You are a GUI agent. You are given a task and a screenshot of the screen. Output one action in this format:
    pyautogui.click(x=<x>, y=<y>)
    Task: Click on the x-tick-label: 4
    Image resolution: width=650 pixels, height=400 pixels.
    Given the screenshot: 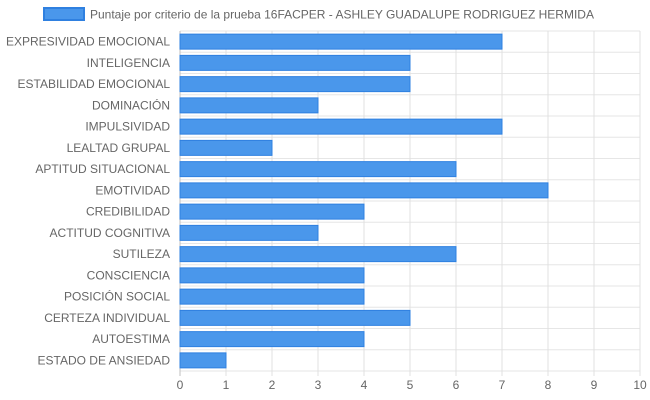 What is the action you would take?
    pyautogui.click(x=364, y=385)
    